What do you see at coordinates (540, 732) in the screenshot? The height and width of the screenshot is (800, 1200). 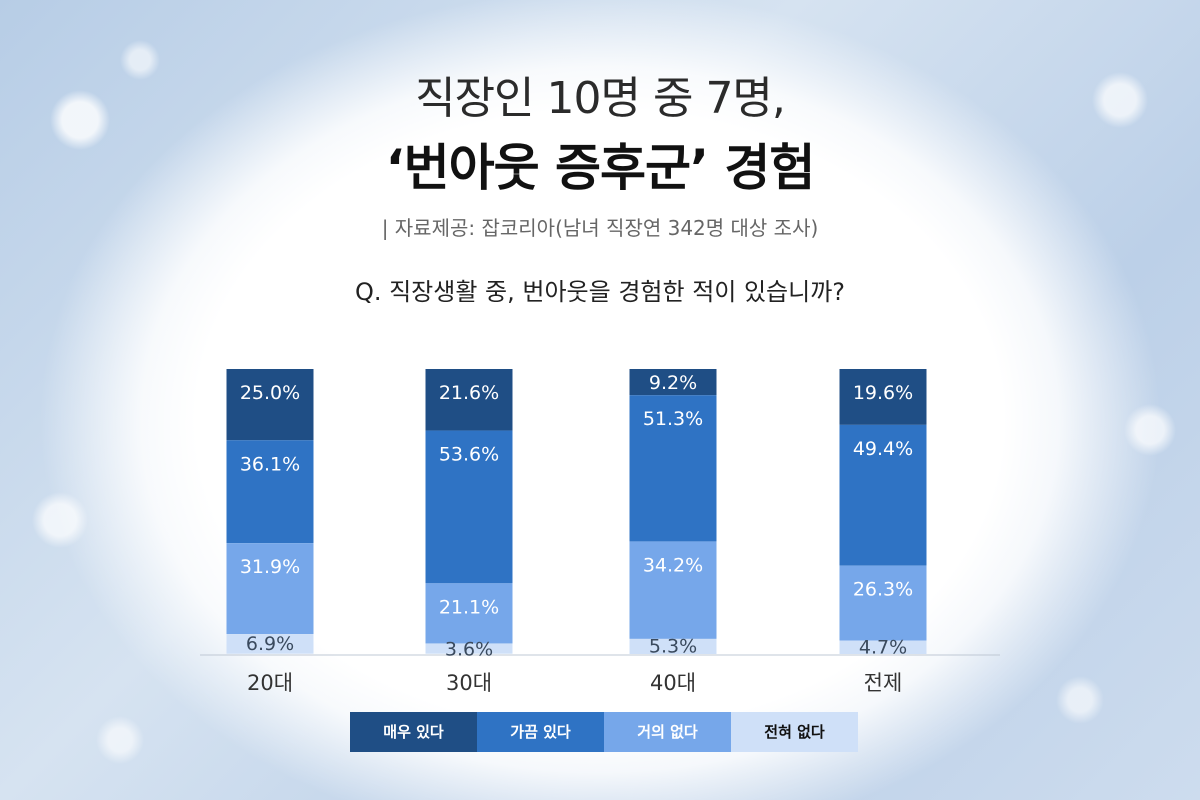 I see `legend-item-sometimes: 가끔 있다` at bounding box center [540, 732].